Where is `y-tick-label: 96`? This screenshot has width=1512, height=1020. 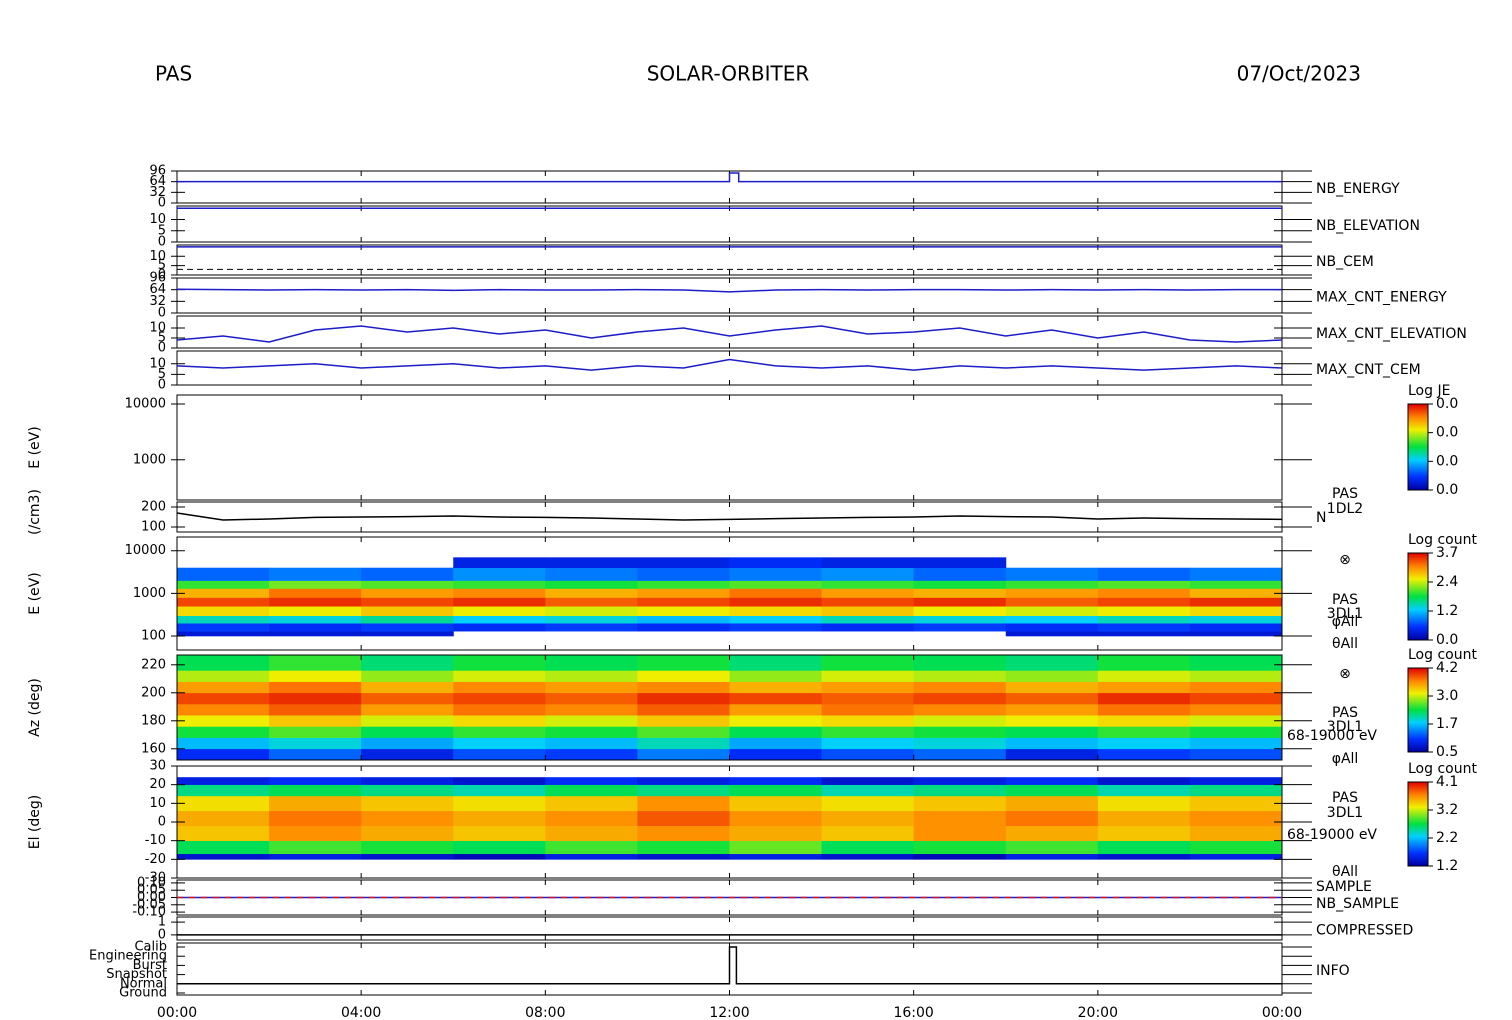
y-tick-label: 96 is located at coordinates (157, 278).